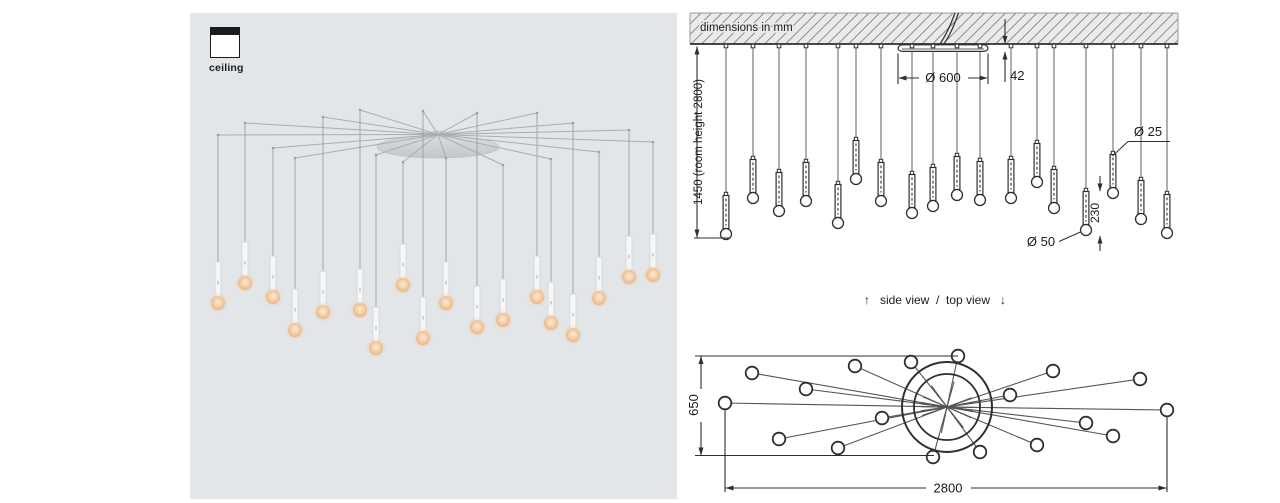  I want to click on pendant-length-label: 230, so click(1095, 213).